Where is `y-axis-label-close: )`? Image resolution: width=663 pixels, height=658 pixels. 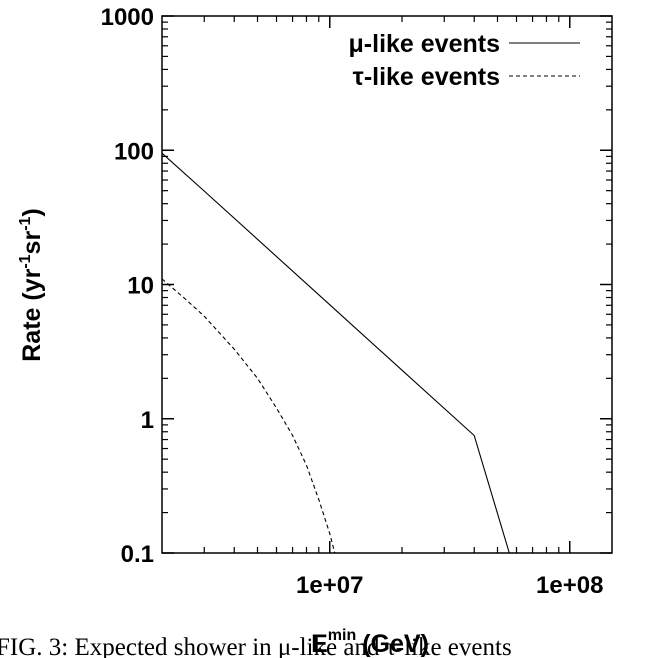
y-axis-label-close: ) is located at coordinates (32, 212).